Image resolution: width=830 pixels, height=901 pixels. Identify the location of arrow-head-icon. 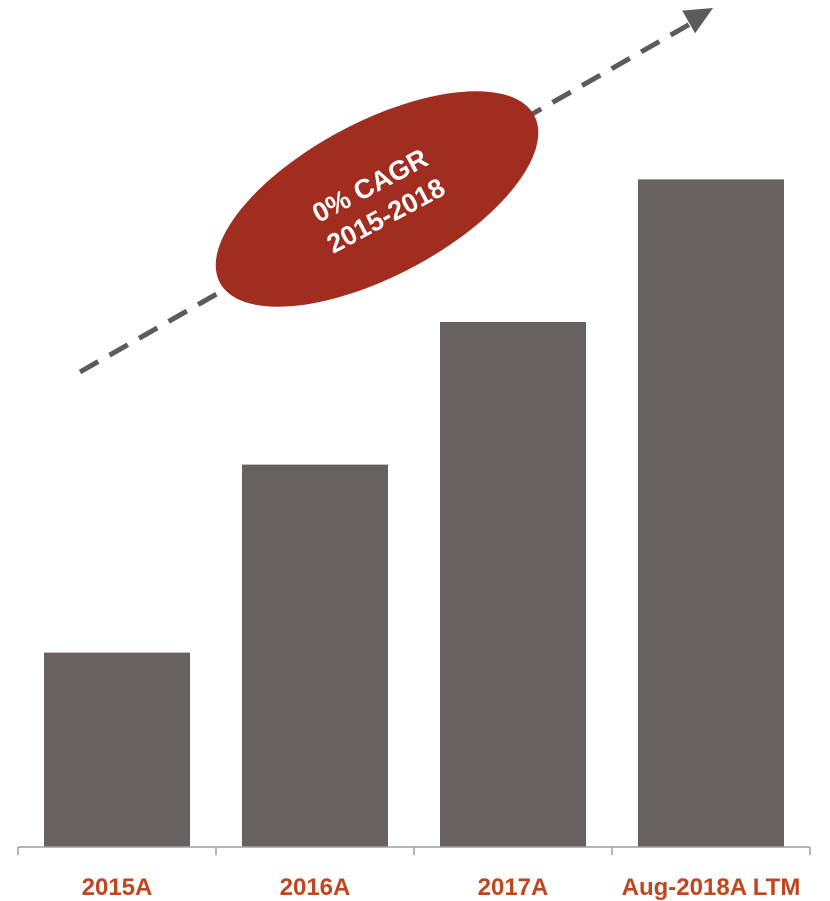
(697, 21).